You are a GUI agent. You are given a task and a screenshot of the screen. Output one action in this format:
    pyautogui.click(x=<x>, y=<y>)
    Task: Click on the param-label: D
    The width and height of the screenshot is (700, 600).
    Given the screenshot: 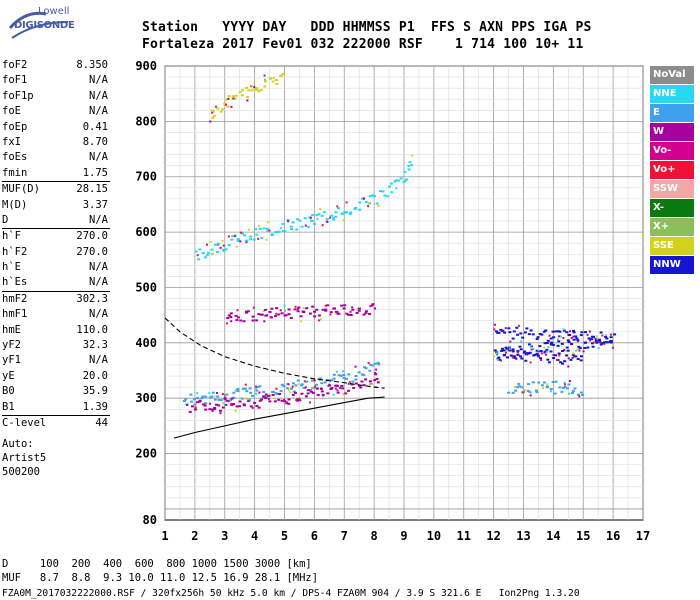 What is the action you would take?
    pyautogui.click(x=5, y=219)
    